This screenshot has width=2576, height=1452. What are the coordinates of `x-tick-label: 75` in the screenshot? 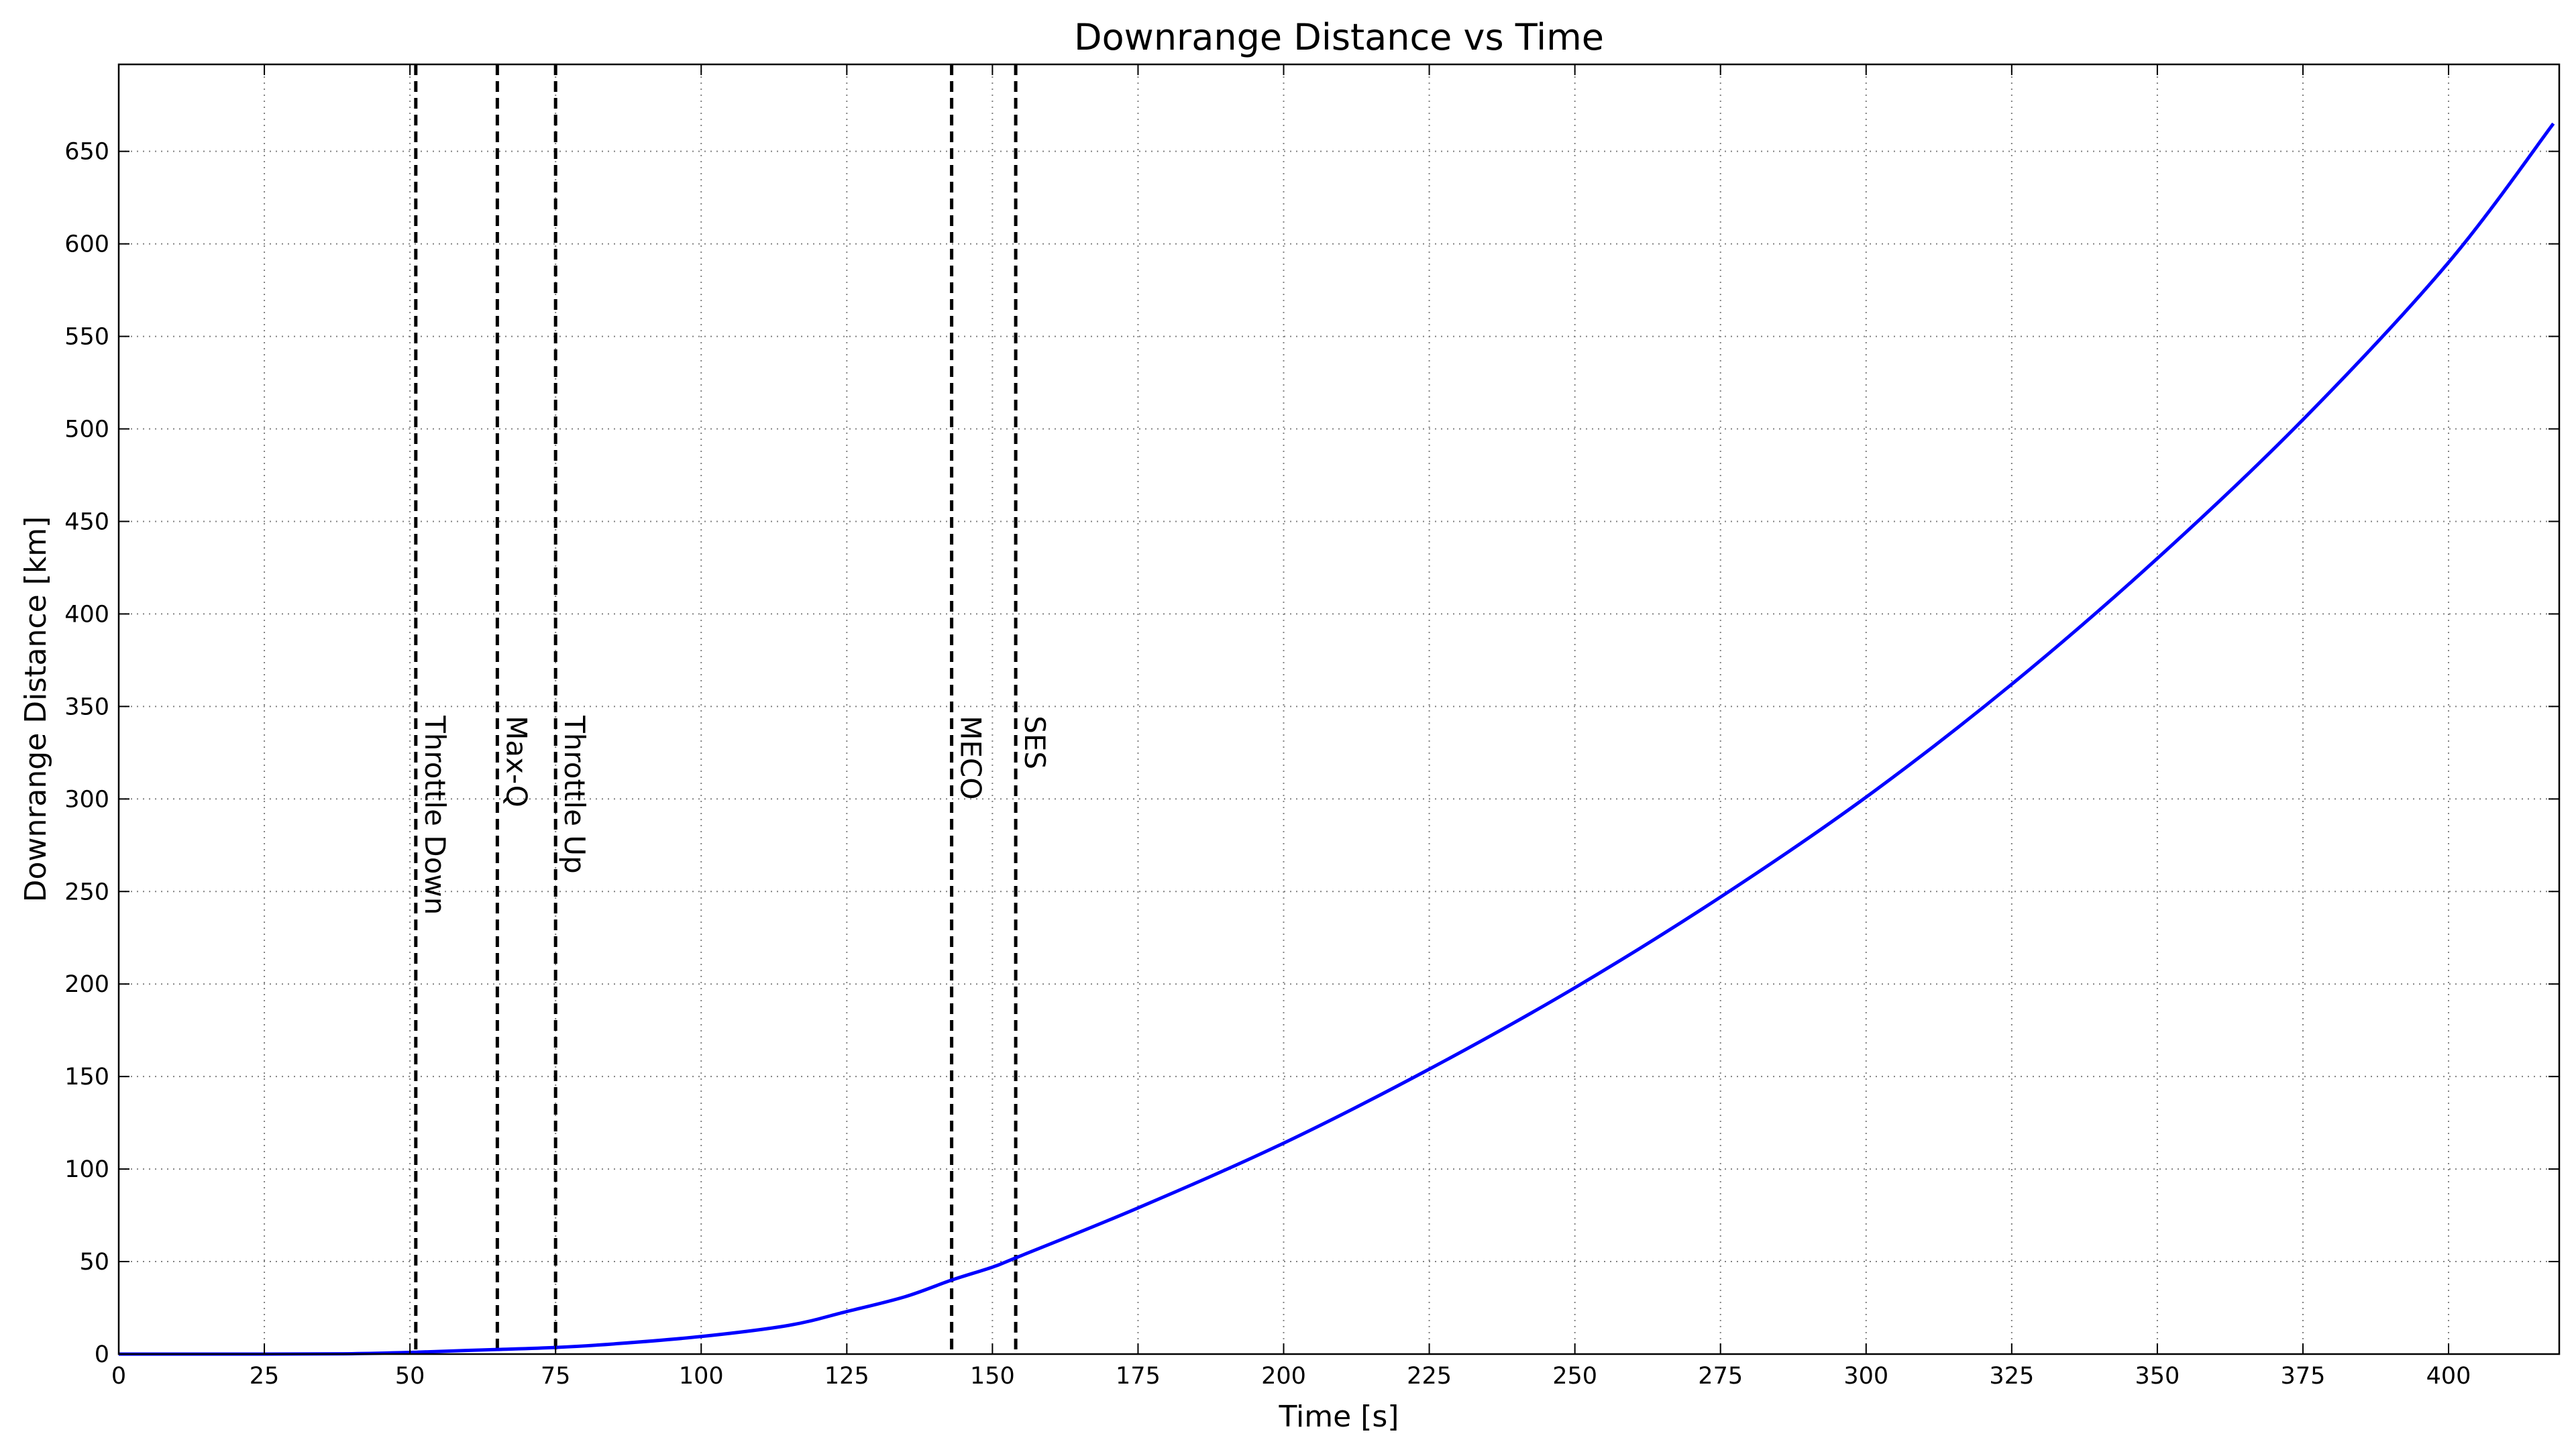 It's located at (556, 1376).